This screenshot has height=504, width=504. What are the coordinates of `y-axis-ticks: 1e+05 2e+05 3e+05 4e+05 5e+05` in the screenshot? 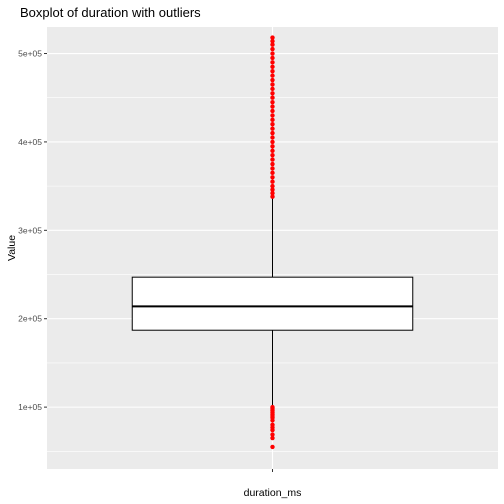 It's located at (32, 230).